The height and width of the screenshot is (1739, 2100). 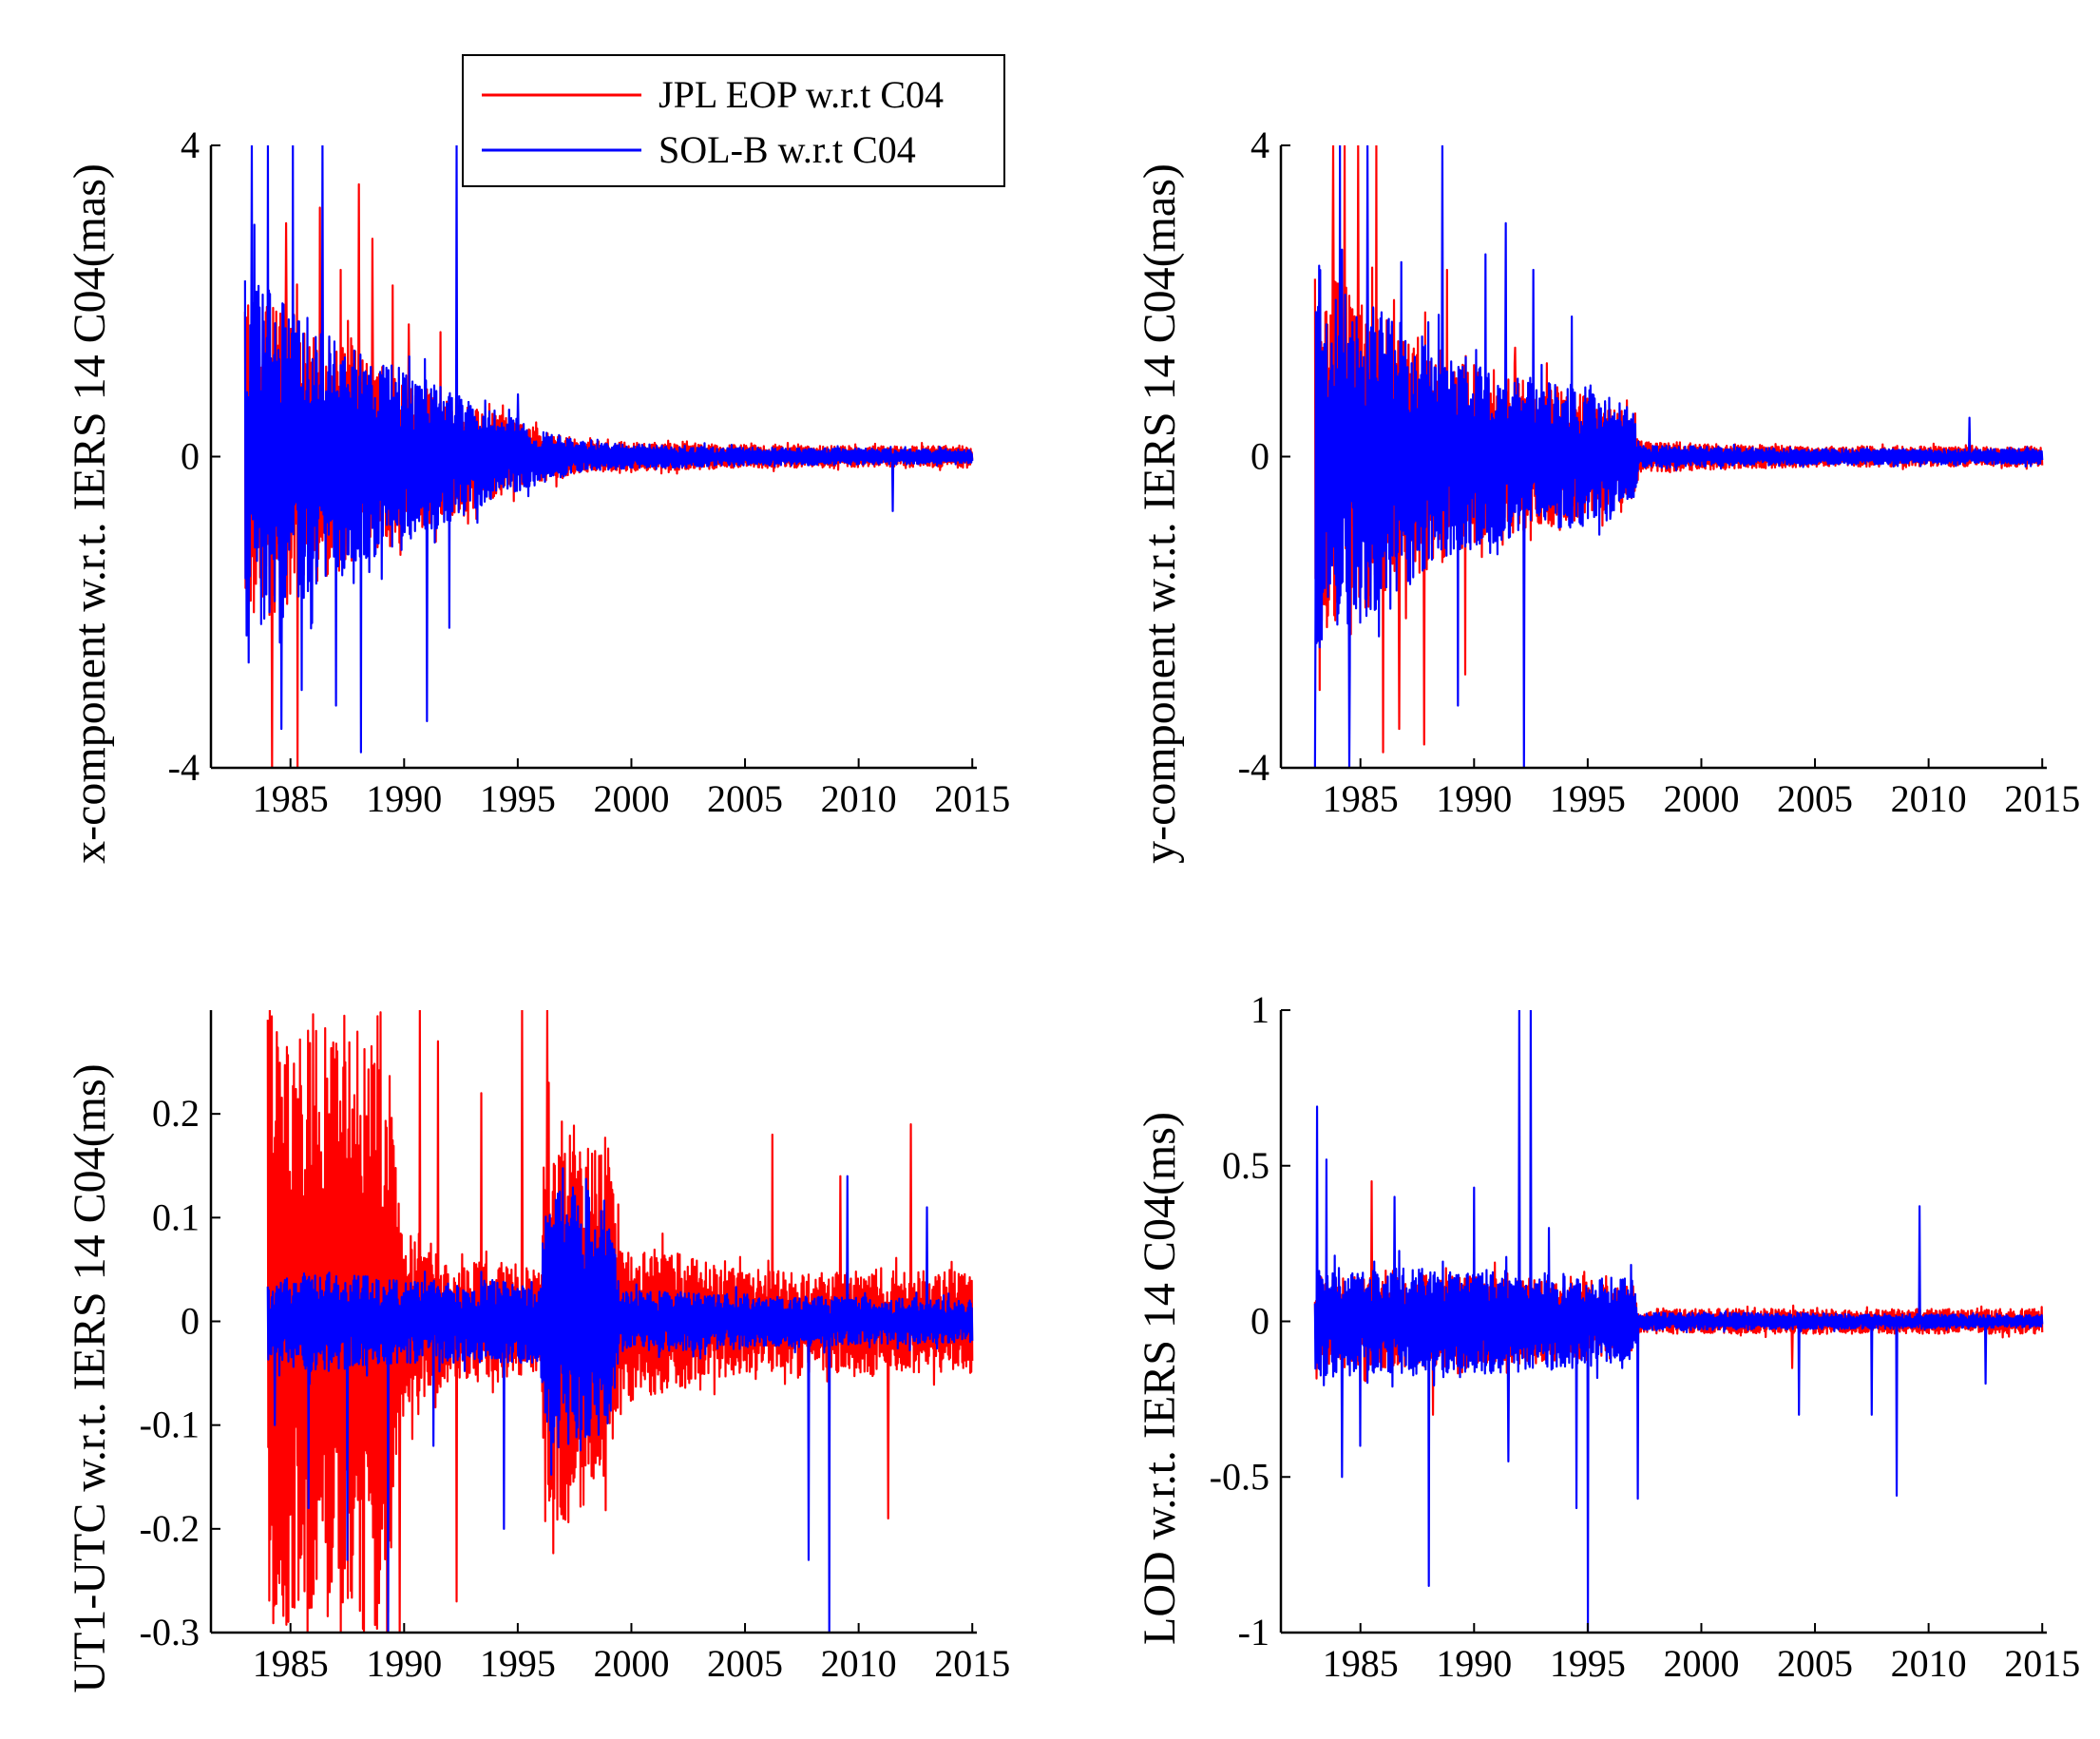 What do you see at coordinates (176, 1216) in the screenshot?
I see `y-tick-label: 0.1` at bounding box center [176, 1216].